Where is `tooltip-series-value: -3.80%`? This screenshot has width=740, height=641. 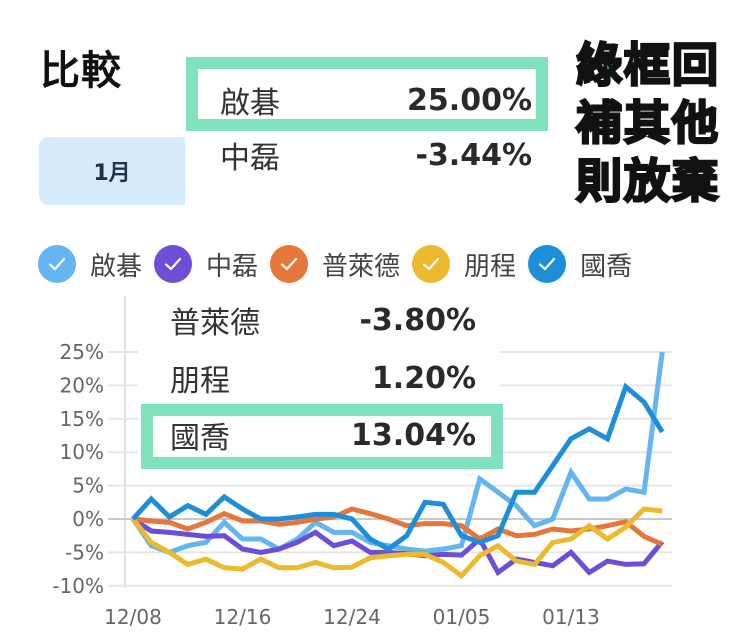
tooltip-series-value: -3.80% is located at coordinates (417, 320).